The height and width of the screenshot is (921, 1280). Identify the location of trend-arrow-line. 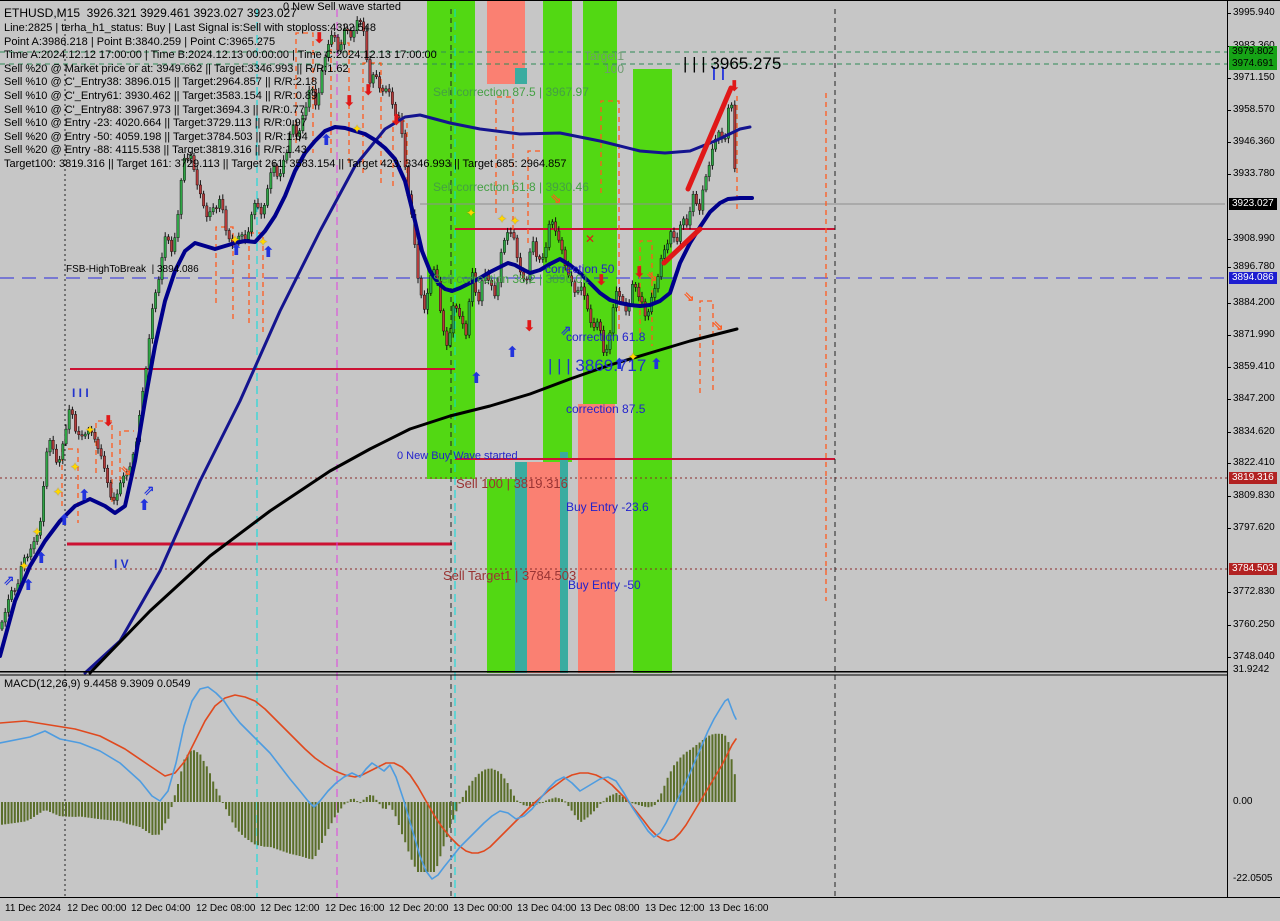
(682, 246).